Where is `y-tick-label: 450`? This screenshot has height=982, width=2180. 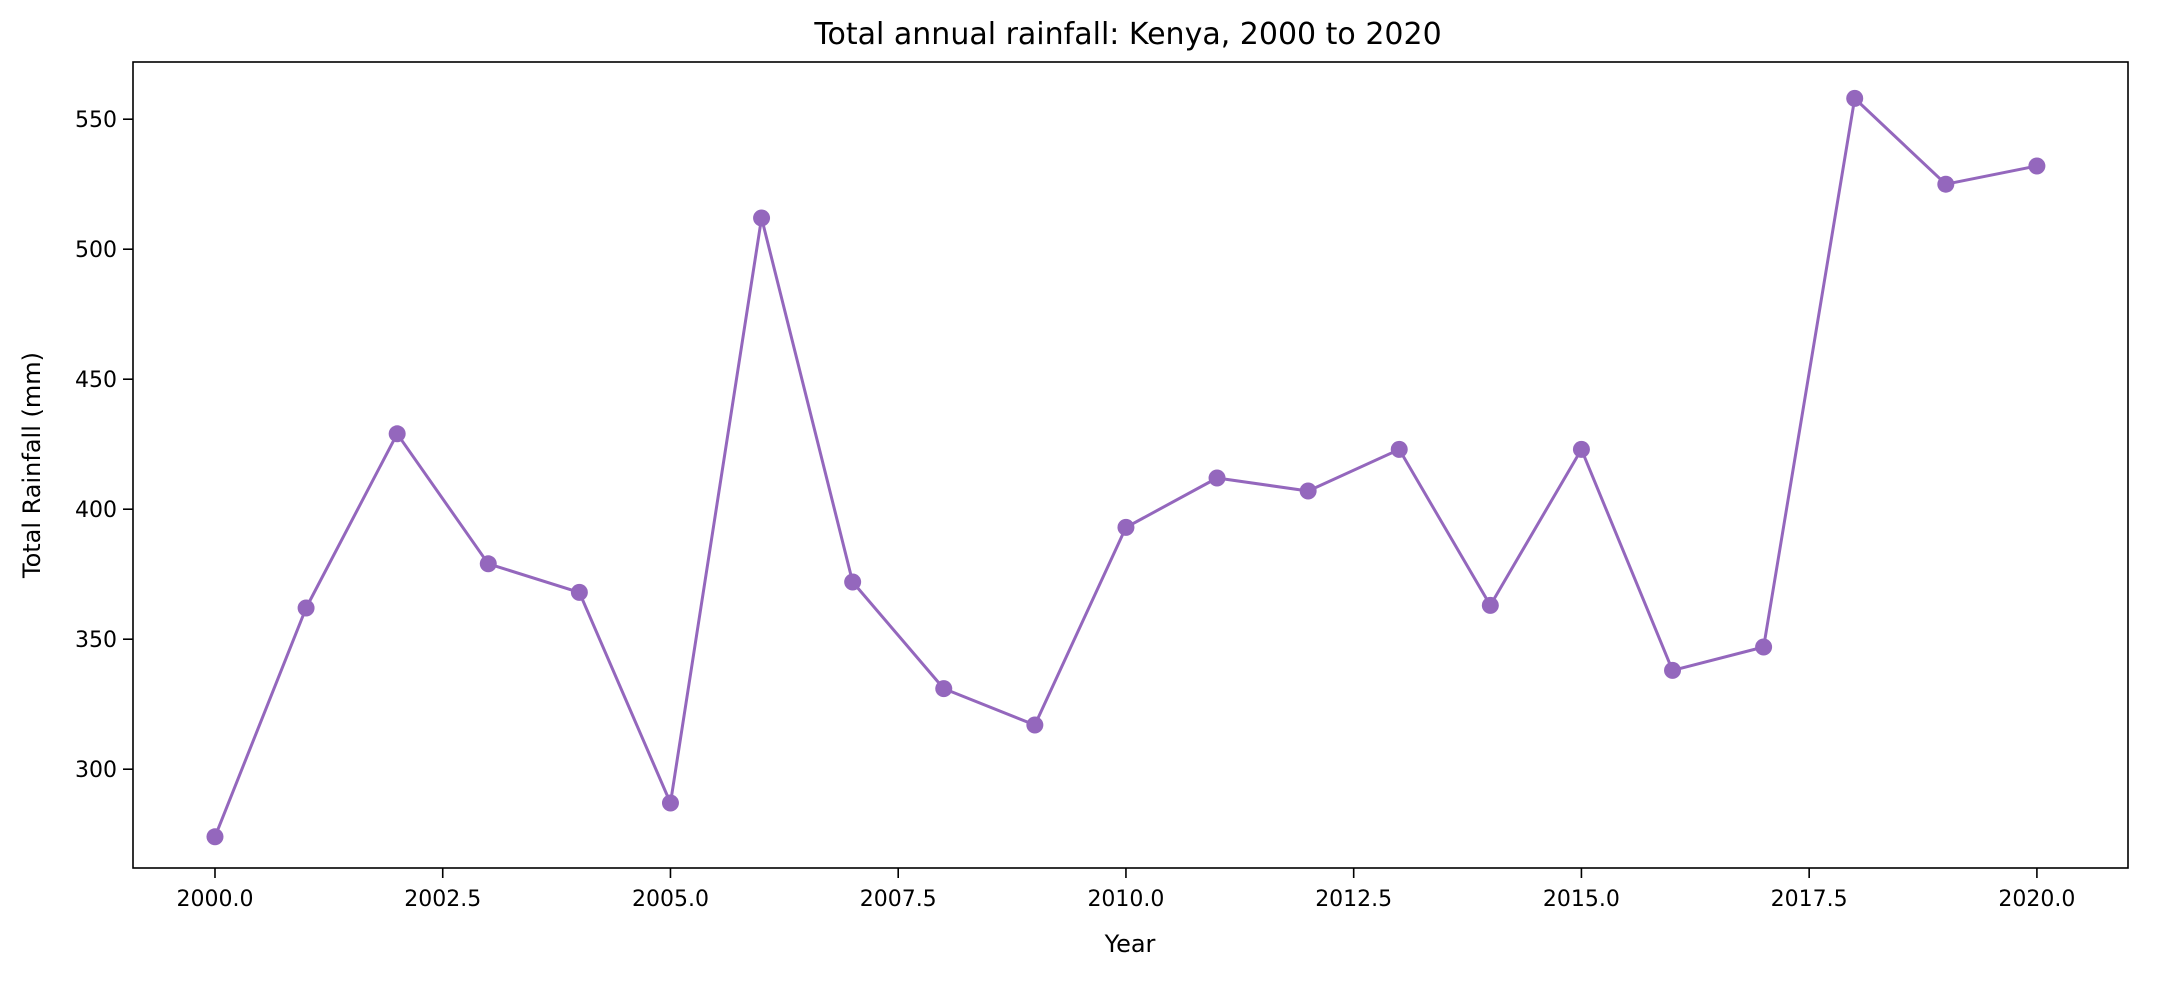
y-tick-label: 450 is located at coordinates (96, 380).